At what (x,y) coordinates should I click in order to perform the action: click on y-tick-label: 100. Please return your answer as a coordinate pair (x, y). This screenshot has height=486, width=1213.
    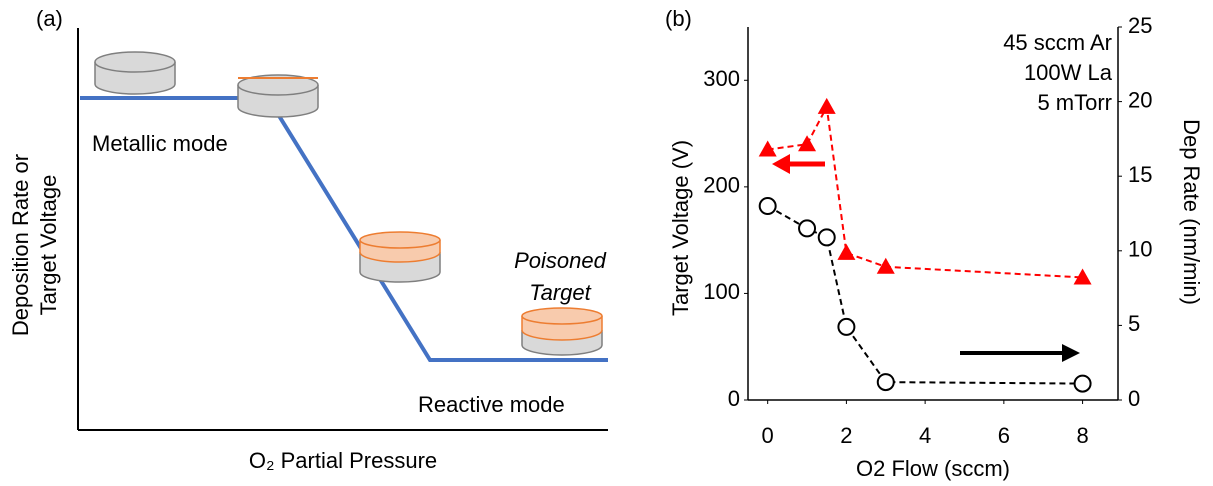
    Looking at the image, I should click on (721, 291).